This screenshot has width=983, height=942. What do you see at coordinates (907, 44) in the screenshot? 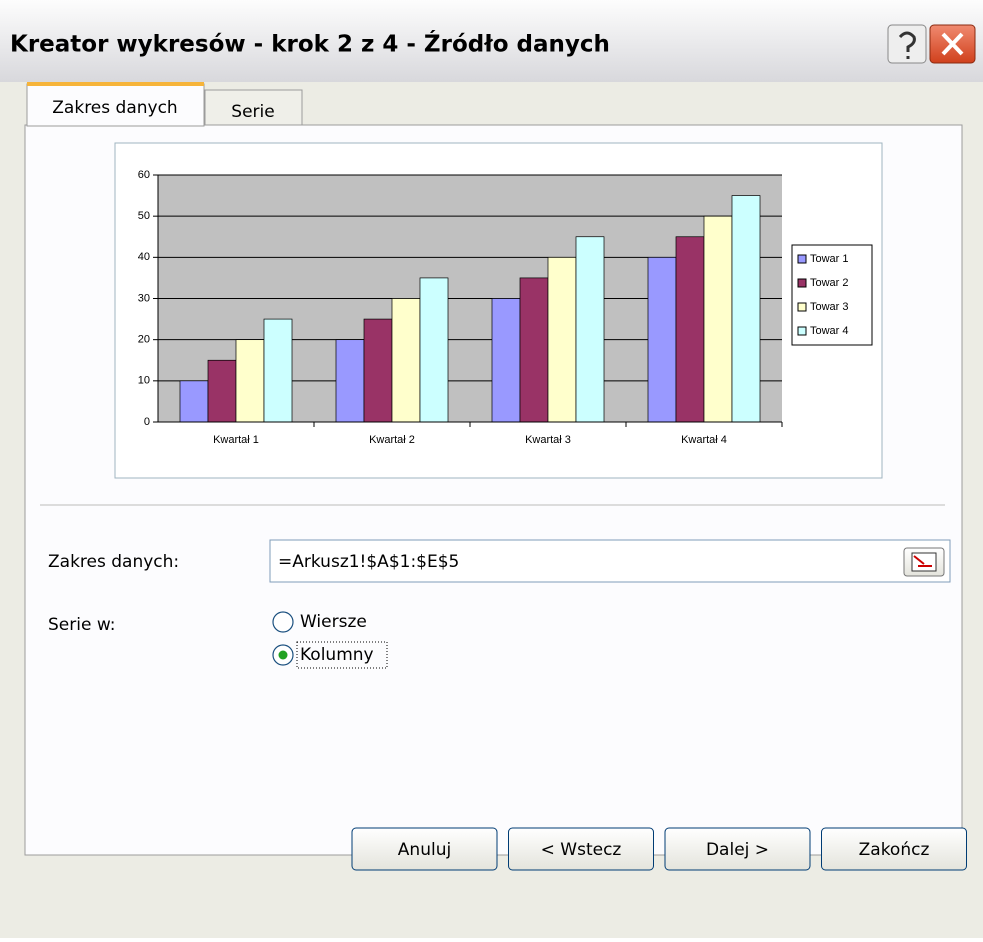
I see `help-button` at bounding box center [907, 44].